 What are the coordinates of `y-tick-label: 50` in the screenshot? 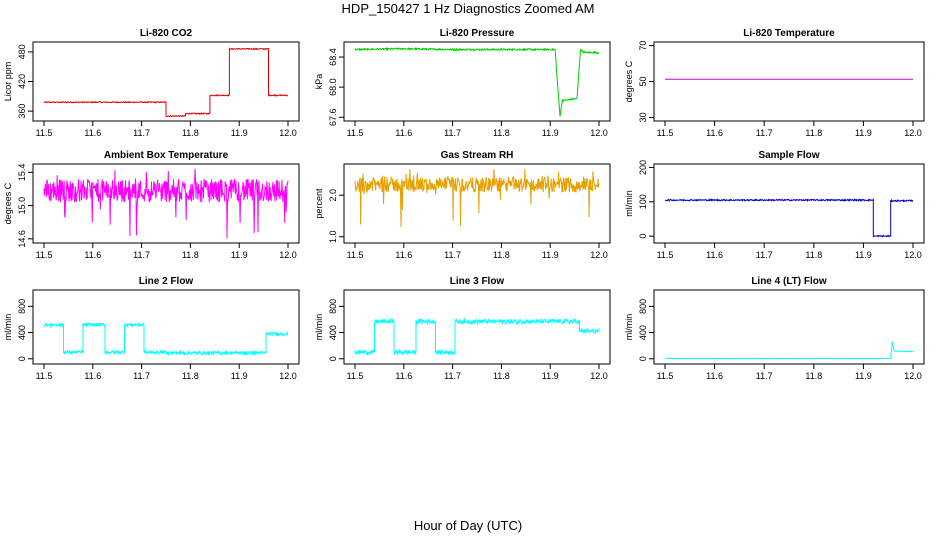 It's located at (643, 81).